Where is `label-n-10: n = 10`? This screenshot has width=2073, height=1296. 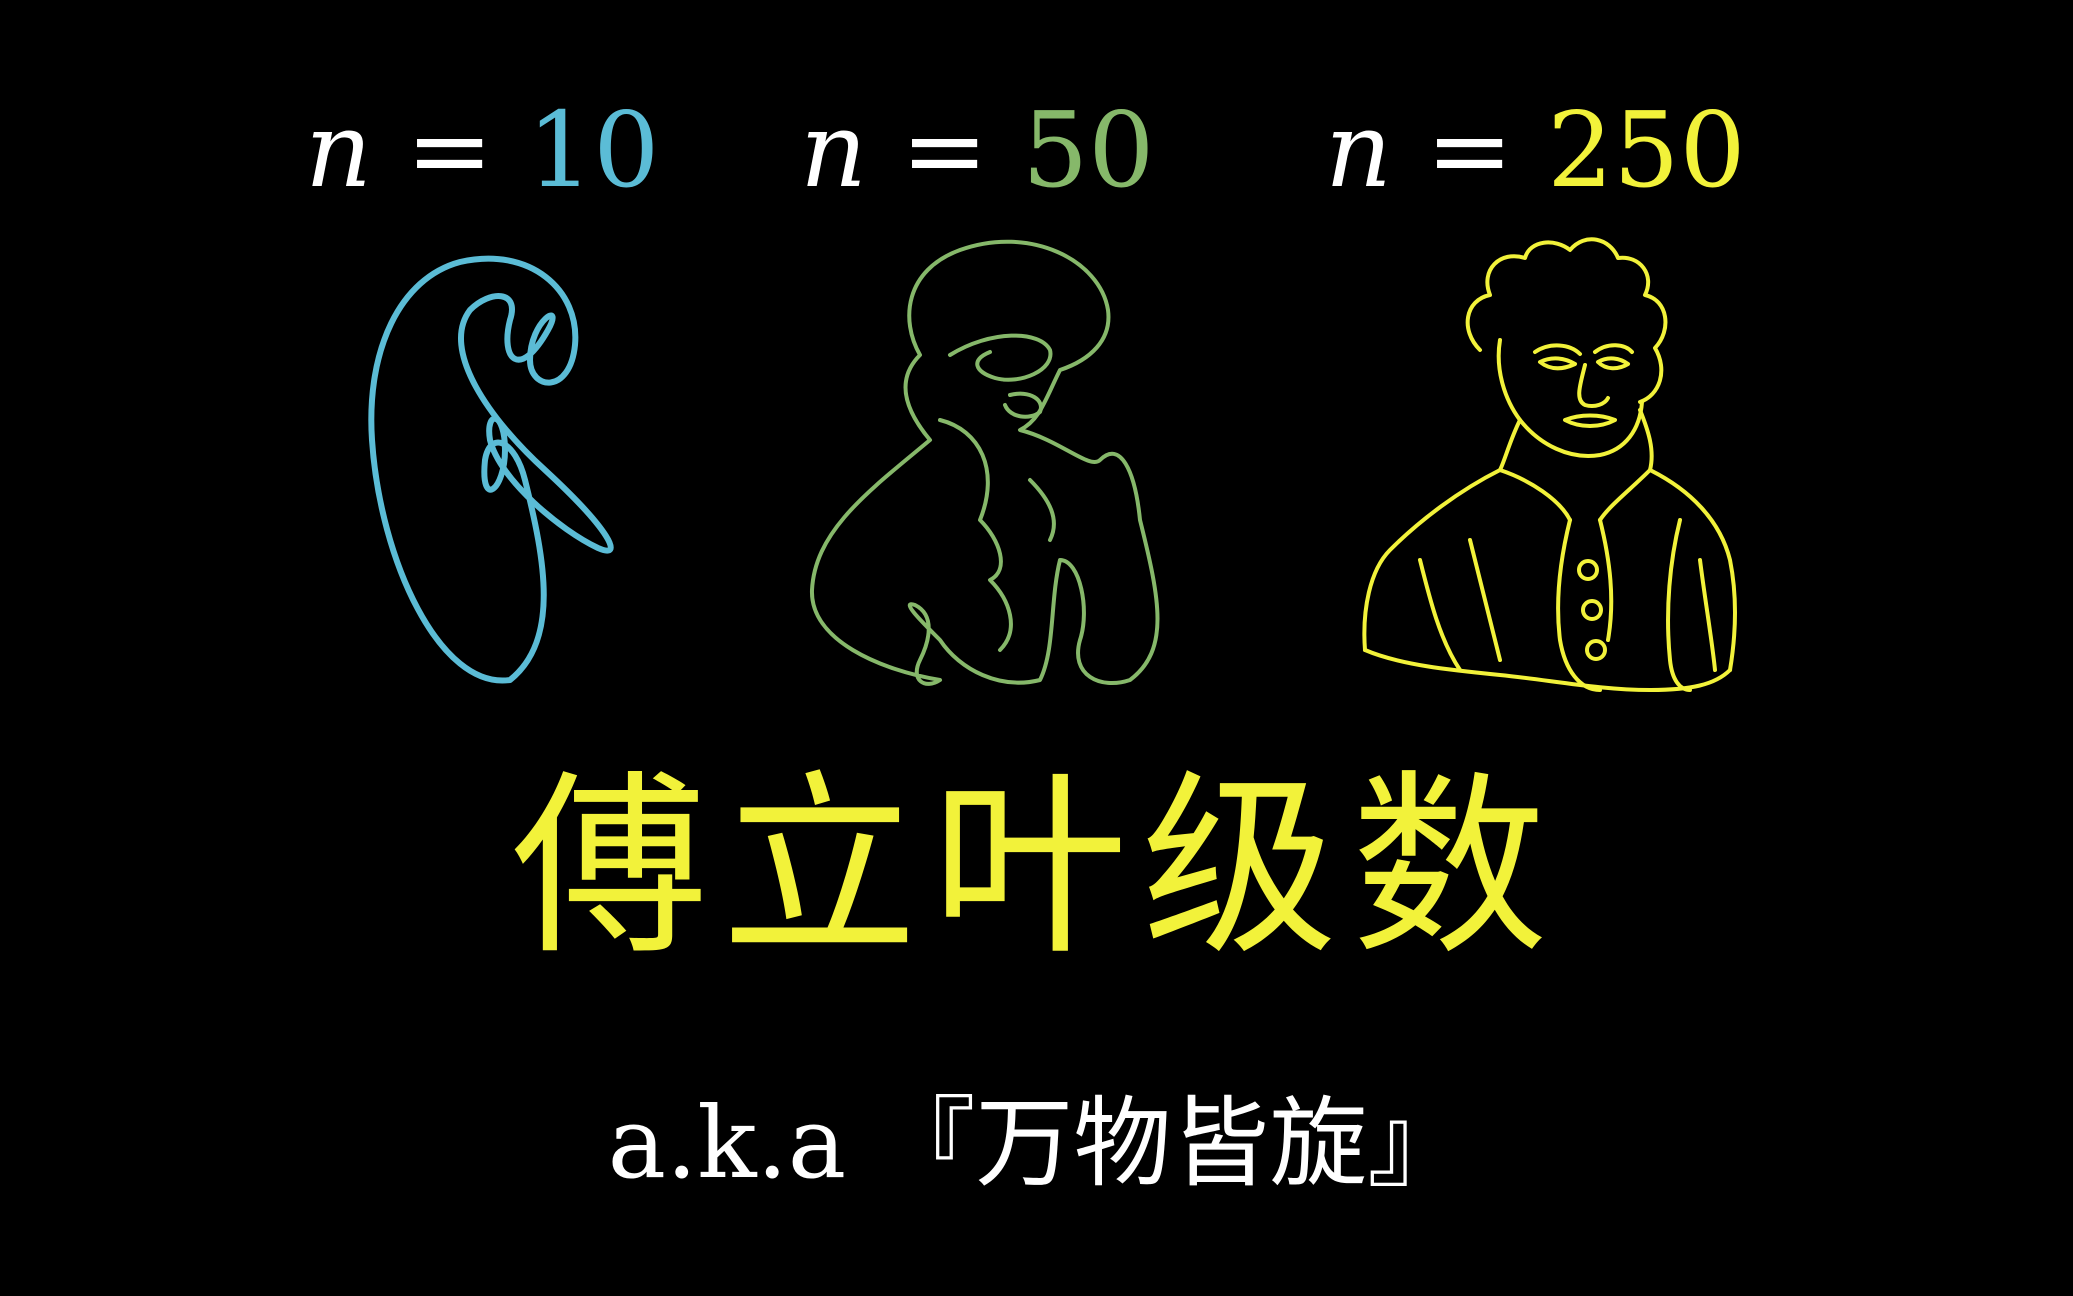
label-n-10: n = 10 is located at coordinates (482, 150).